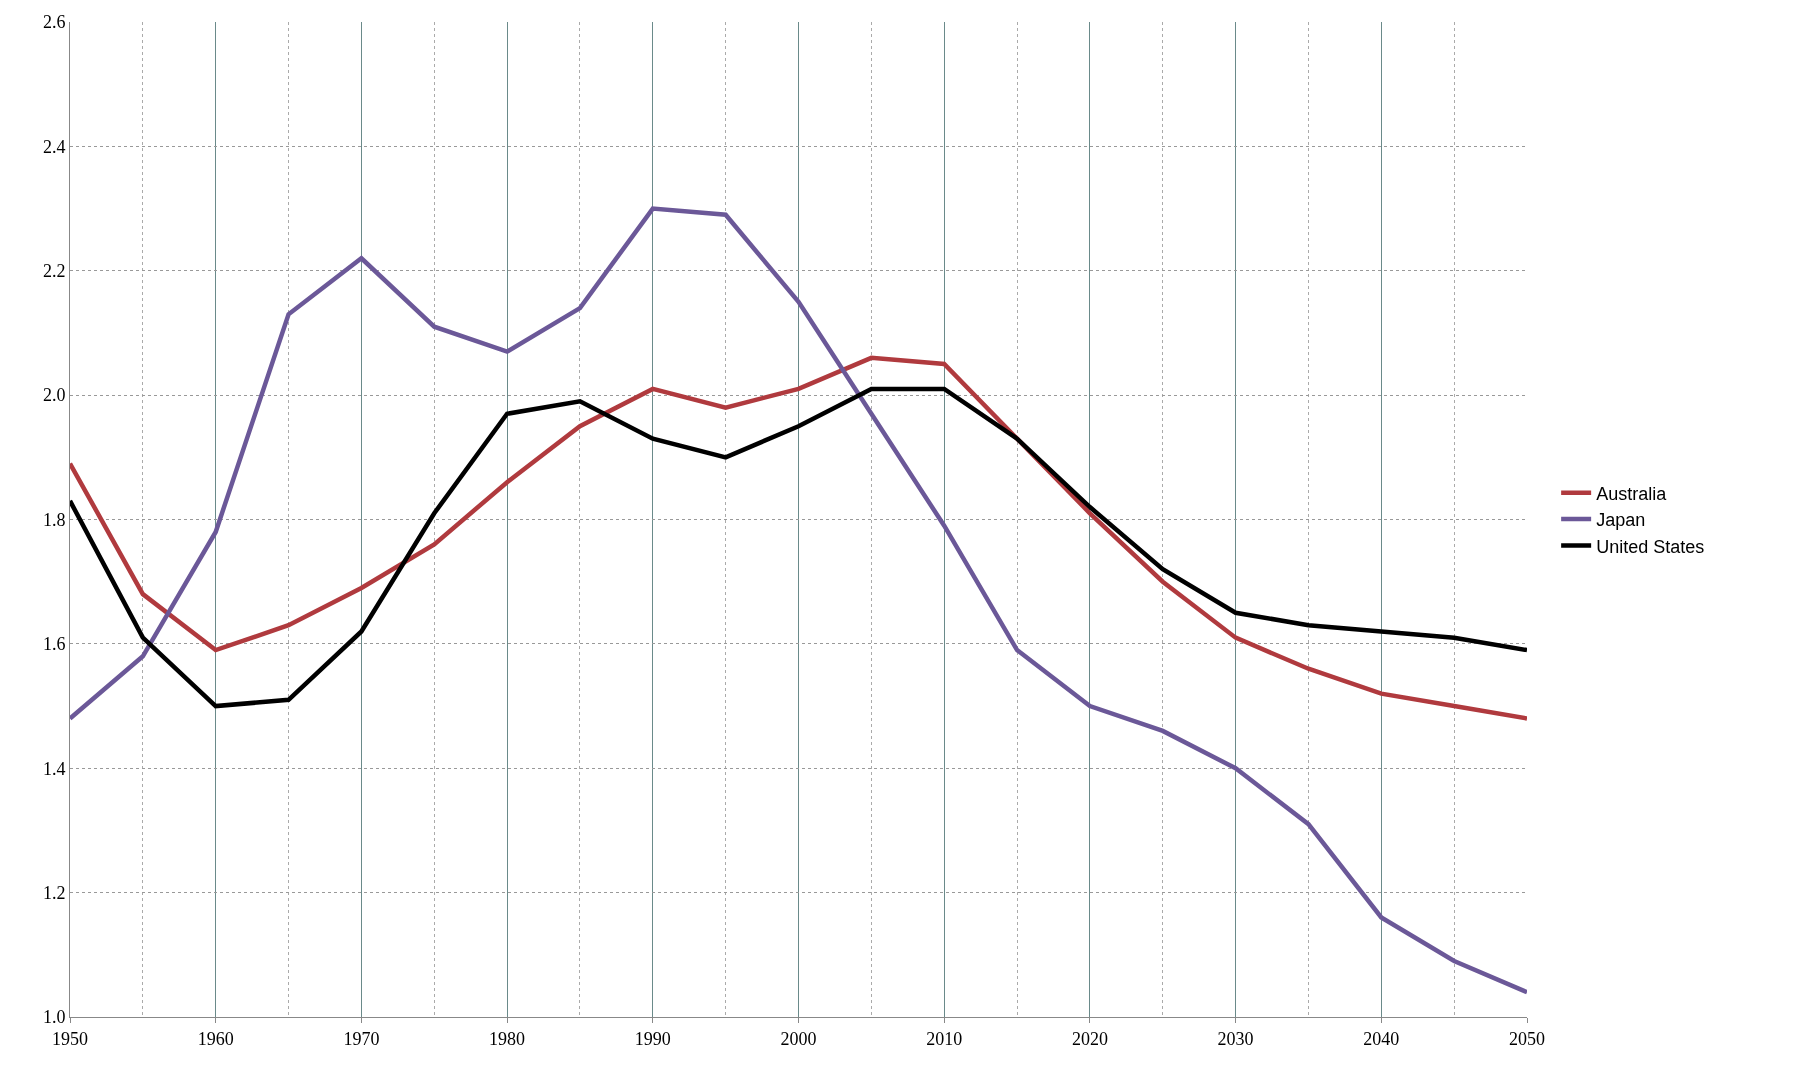 The height and width of the screenshot is (1069, 1797). What do you see at coordinates (507, 1038) in the screenshot?
I see `x-tick-label: 1980` at bounding box center [507, 1038].